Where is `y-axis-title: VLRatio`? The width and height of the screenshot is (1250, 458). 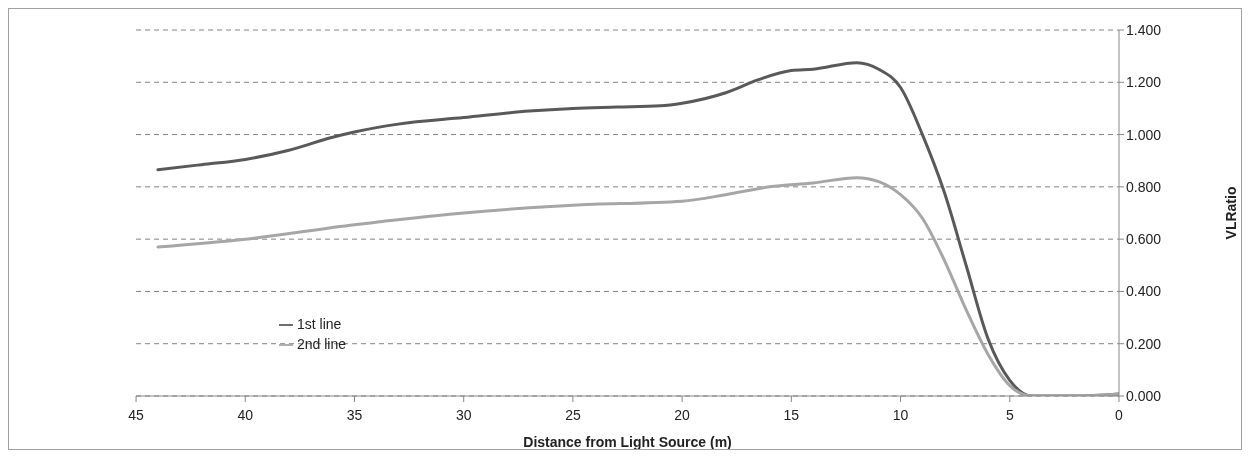 y-axis-title: VLRatio is located at coordinates (1230, 213).